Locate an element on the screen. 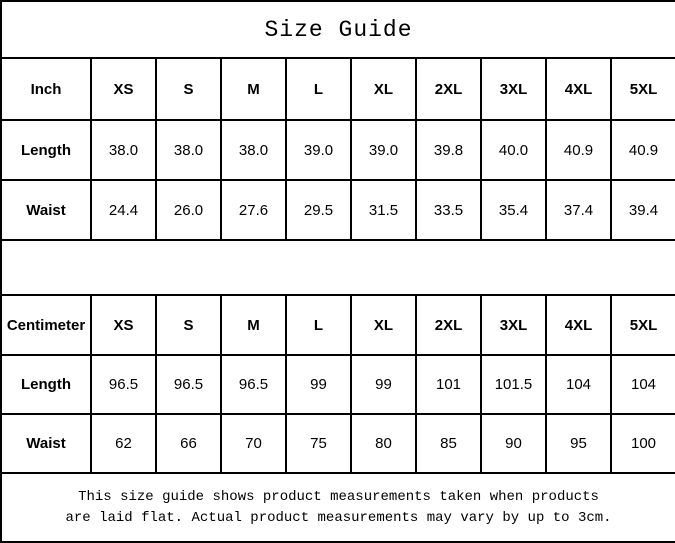 This screenshot has height=543, width=675. measurement-value: 35.4 is located at coordinates (513, 210).